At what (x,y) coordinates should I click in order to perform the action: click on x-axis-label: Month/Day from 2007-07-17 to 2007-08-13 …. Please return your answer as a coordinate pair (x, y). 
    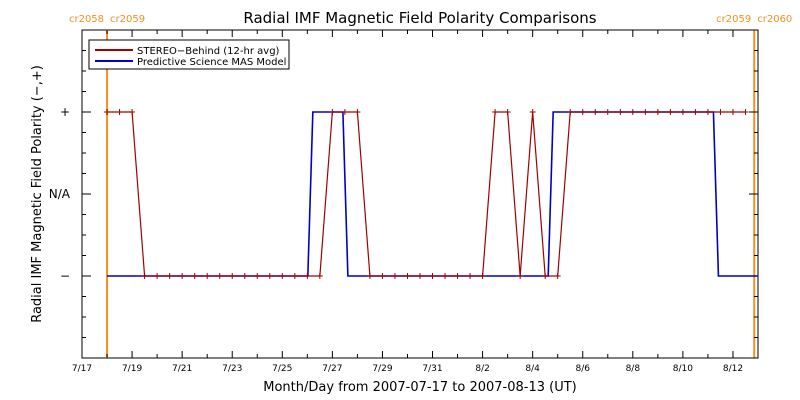
    Looking at the image, I should click on (419, 387).